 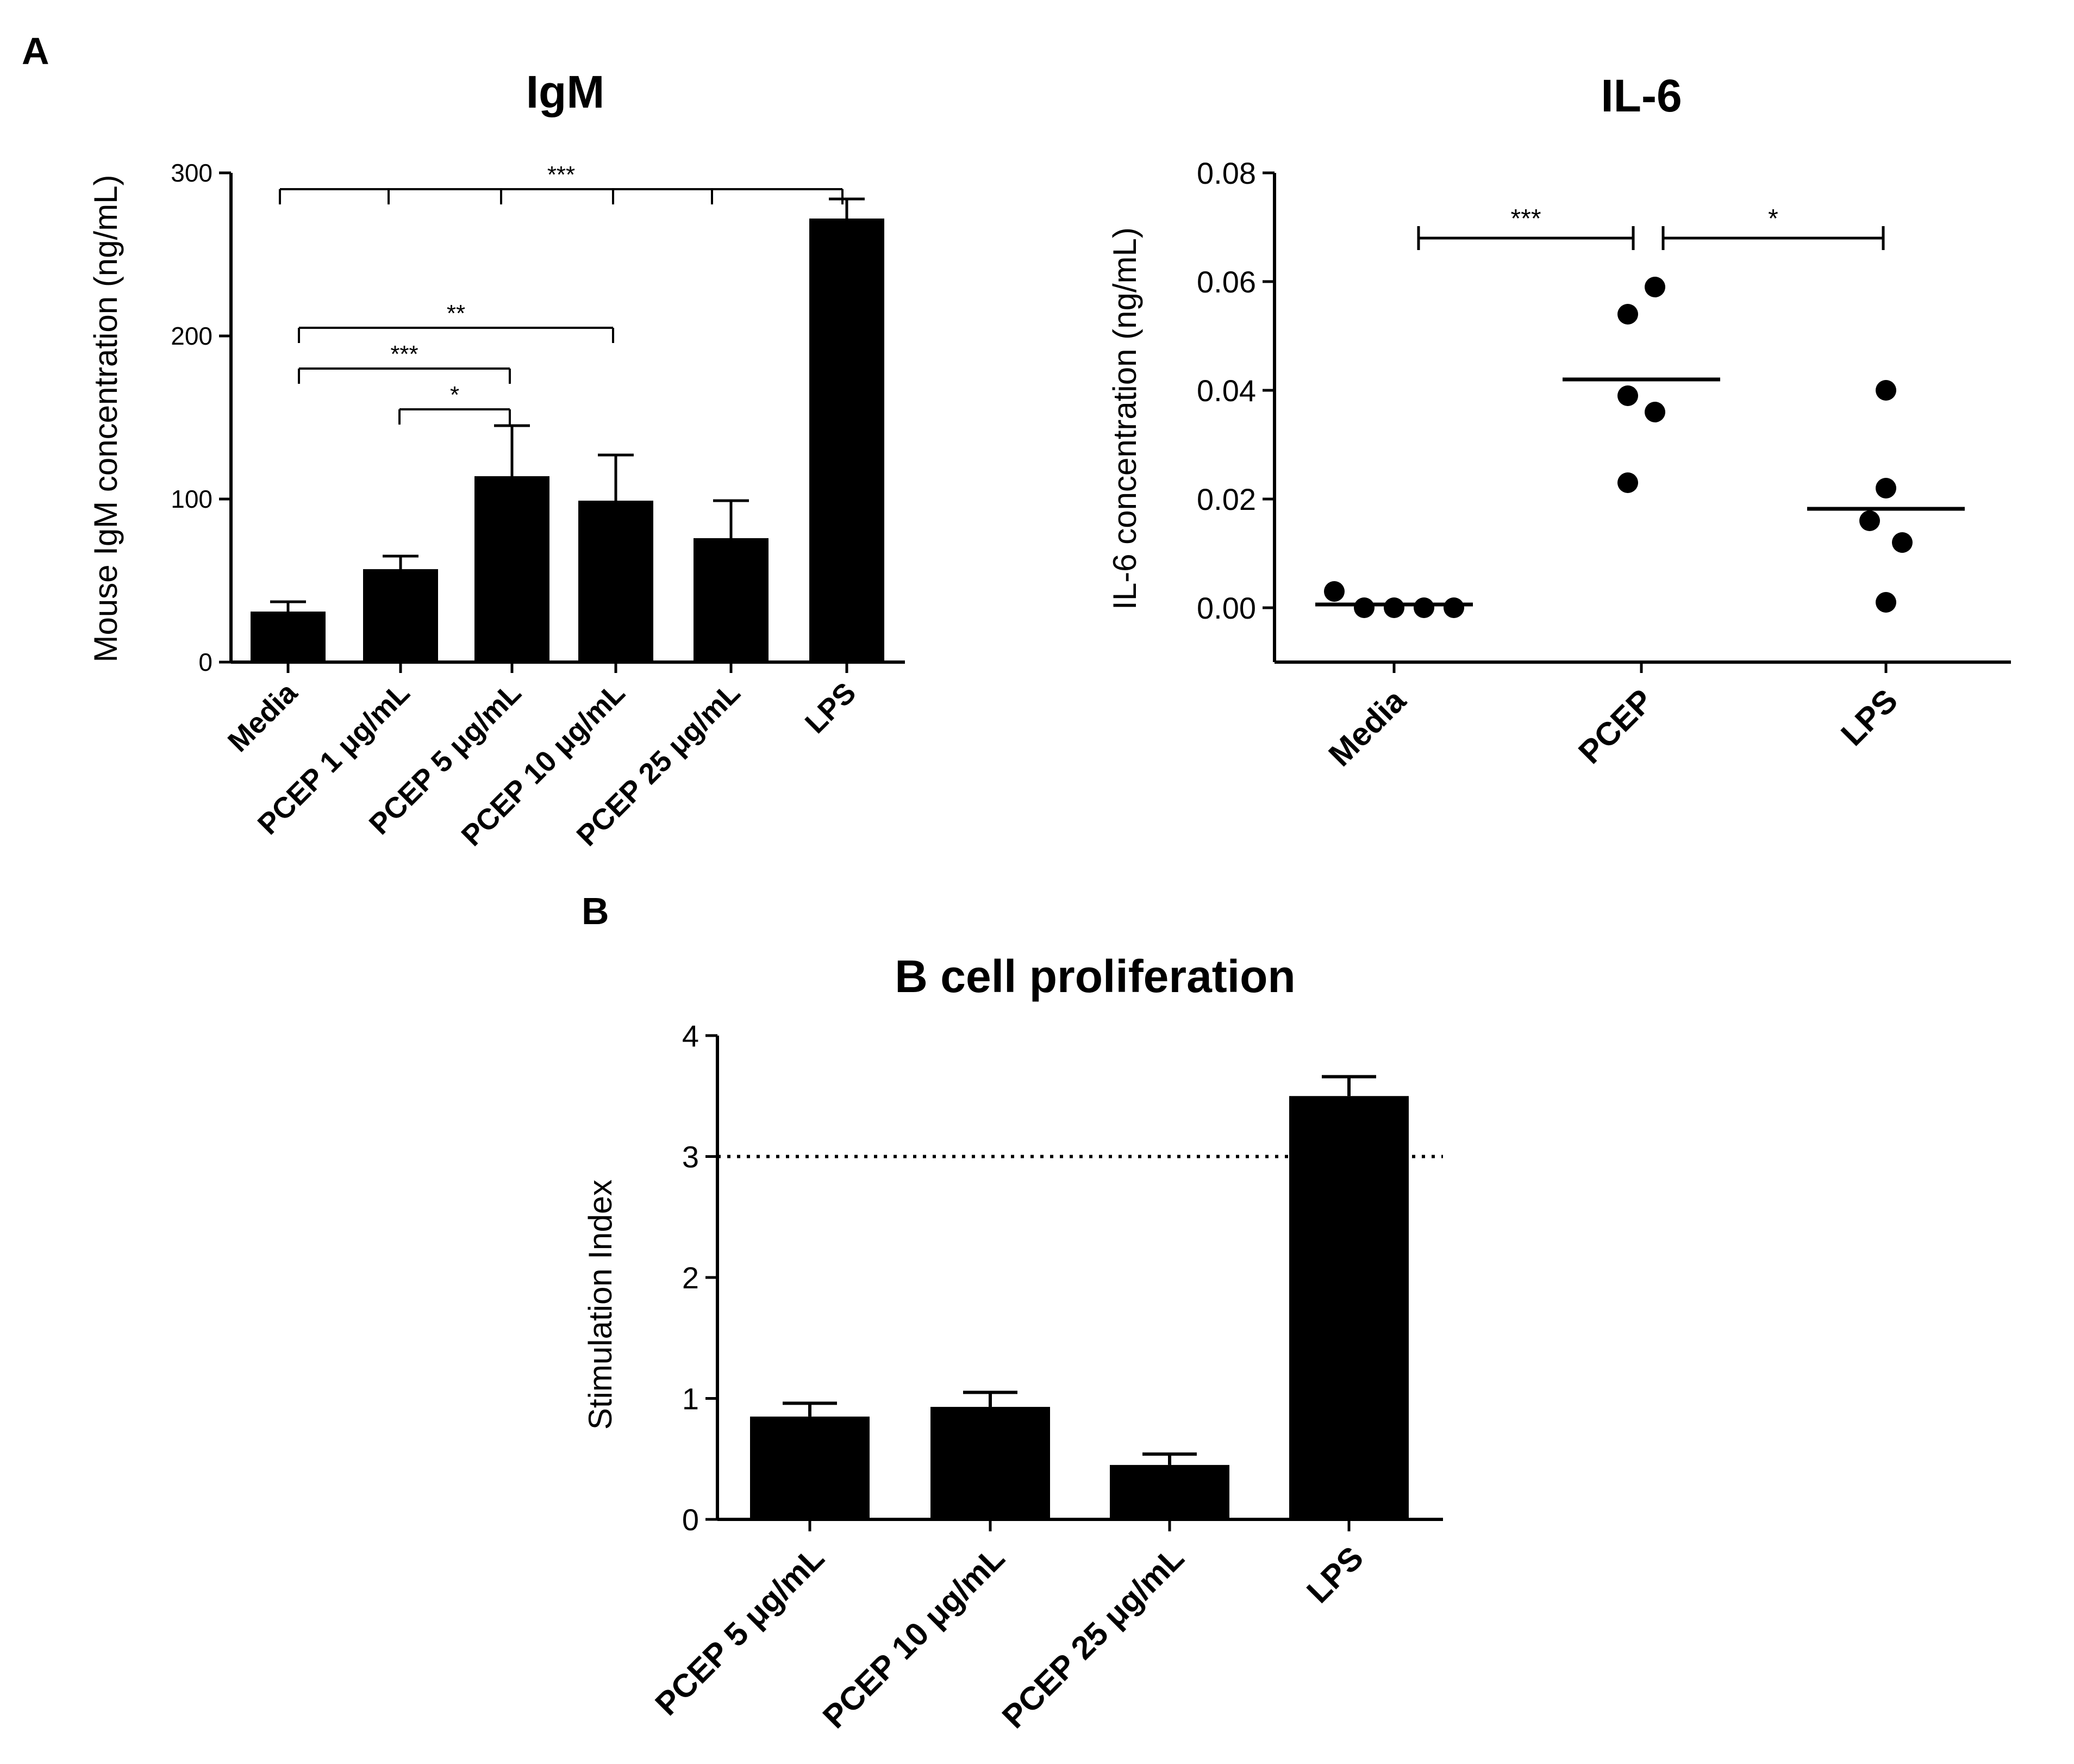 What do you see at coordinates (106, 418) in the screenshot?
I see `igm-y-axis-label: Mouse IgM concentration (ng/mL)` at bounding box center [106, 418].